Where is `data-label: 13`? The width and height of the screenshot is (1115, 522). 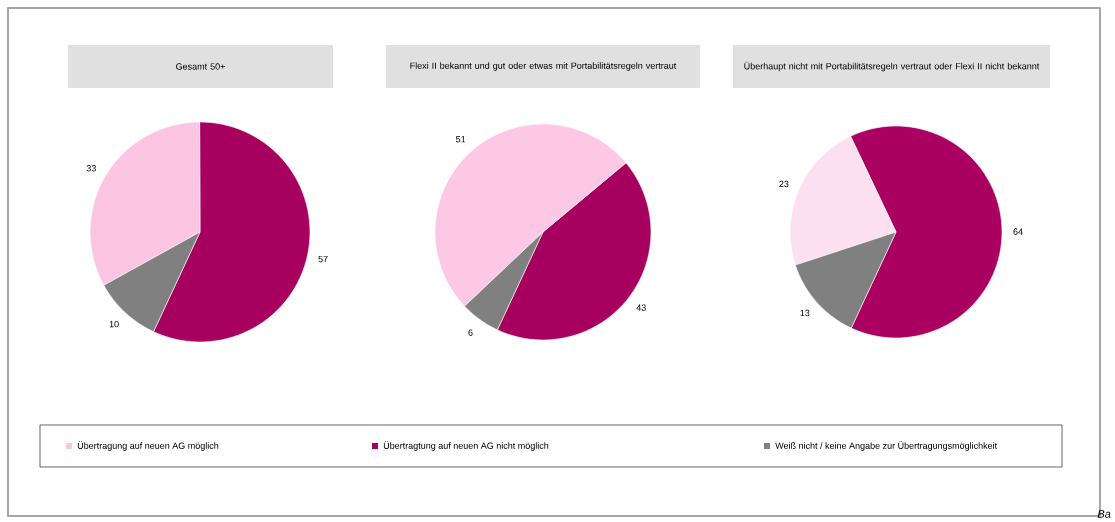
data-label: 13 is located at coordinates (805, 313).